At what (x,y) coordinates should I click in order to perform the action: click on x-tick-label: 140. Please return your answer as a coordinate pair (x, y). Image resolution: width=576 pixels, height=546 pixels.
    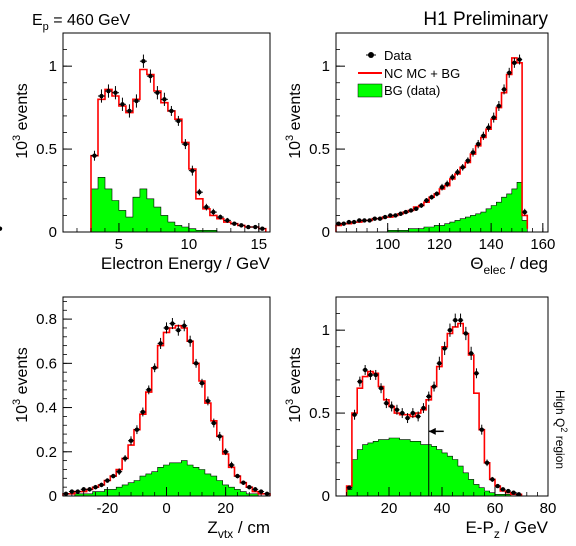
    Looking at the image, I should click on (491, 244).